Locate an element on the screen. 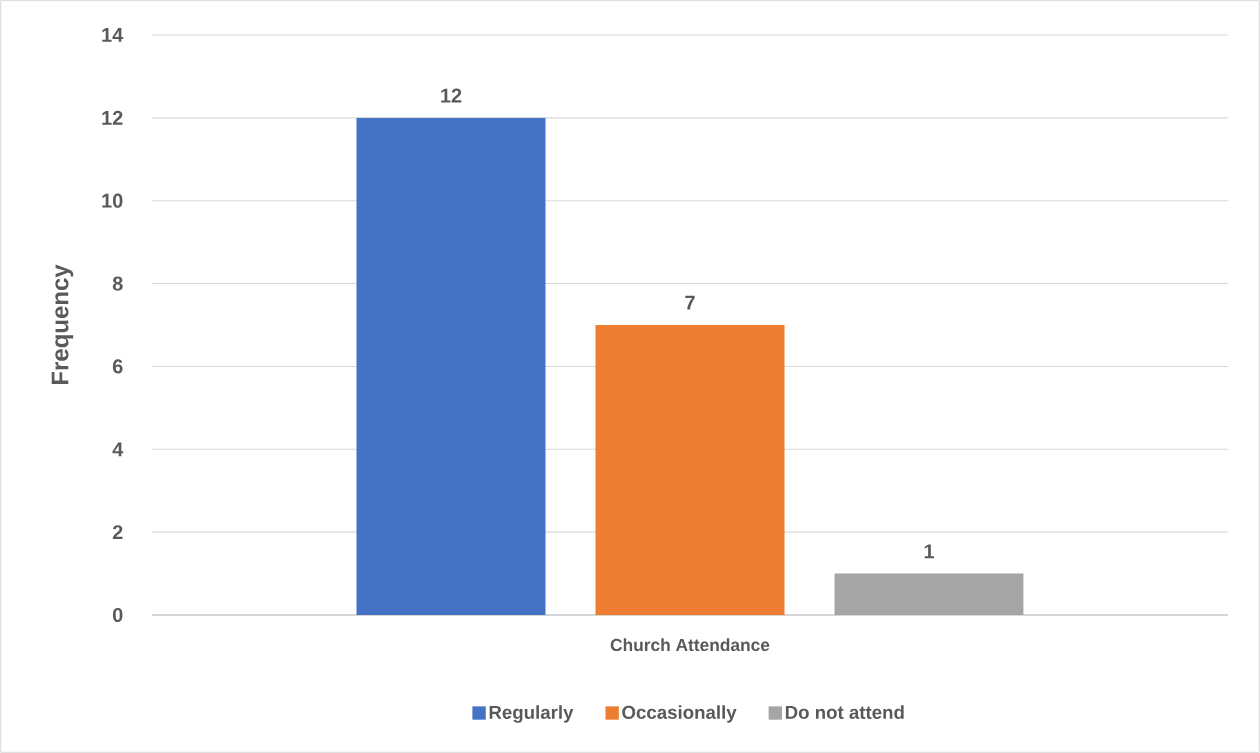  y-tick-label: 8 is located at coordinates (117, 283).